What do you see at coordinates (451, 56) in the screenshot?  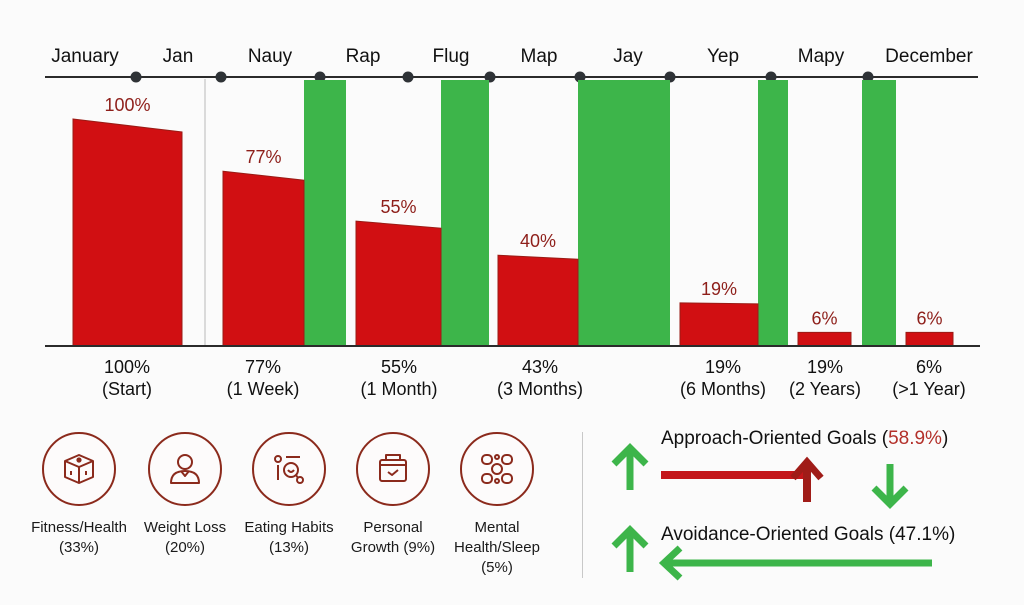 I see `timeline-label: Flug` at bounding box center [451, 56].